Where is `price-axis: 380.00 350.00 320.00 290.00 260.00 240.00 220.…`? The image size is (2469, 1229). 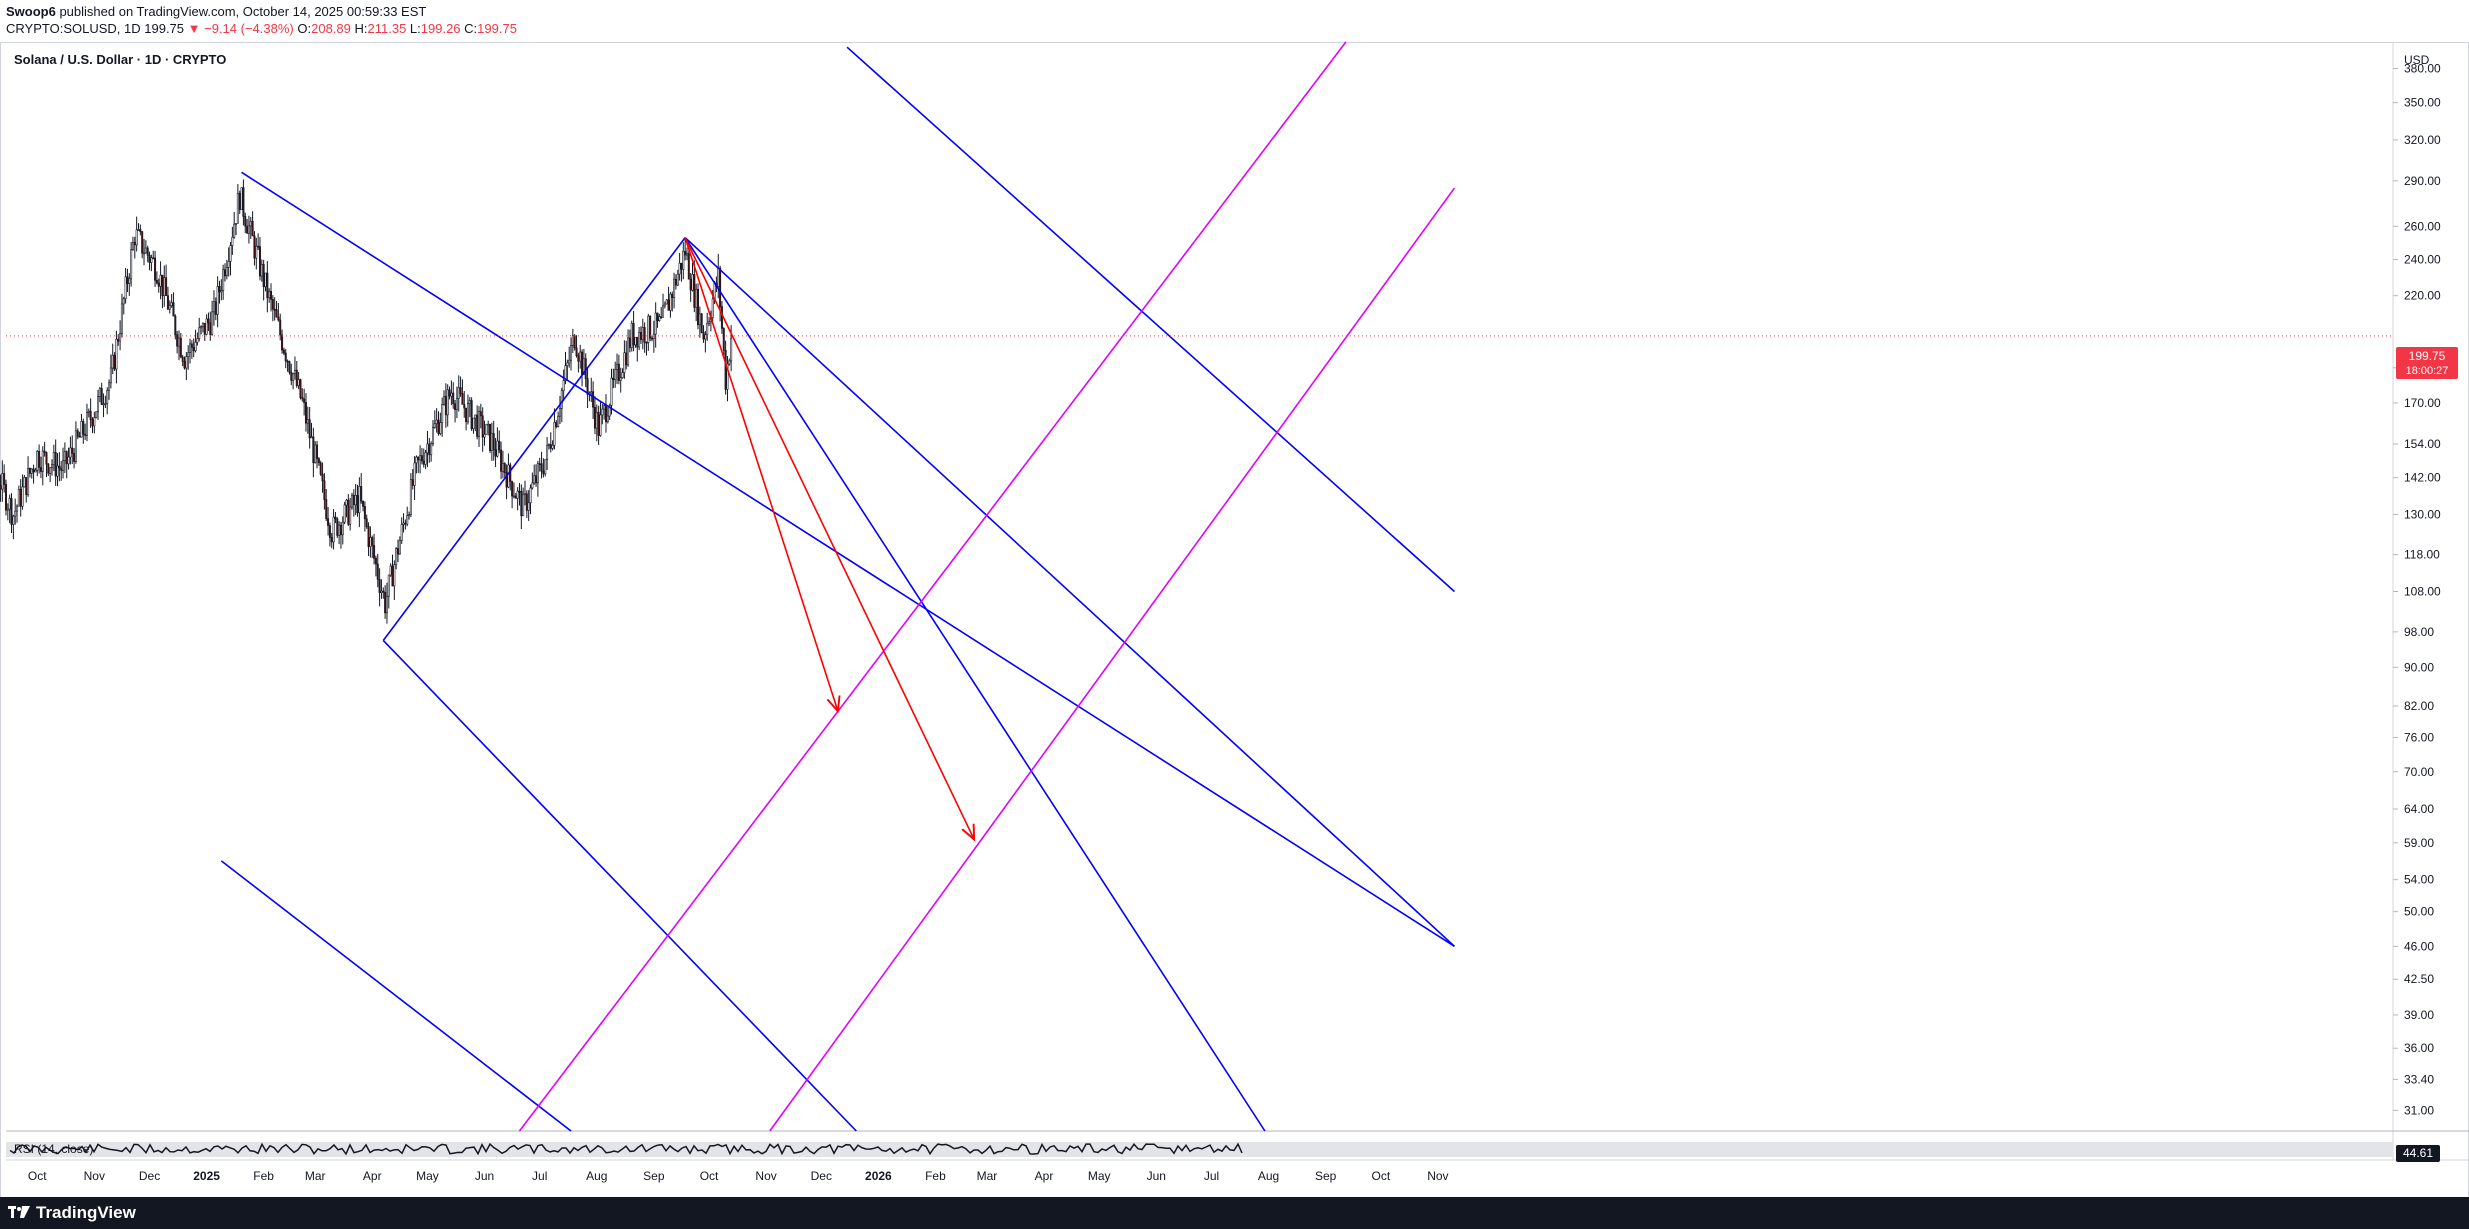 price-axis: 380.00 350.00 320.00 290.00 260.00 240.00 220.… is located at coordinates (2417, 589).